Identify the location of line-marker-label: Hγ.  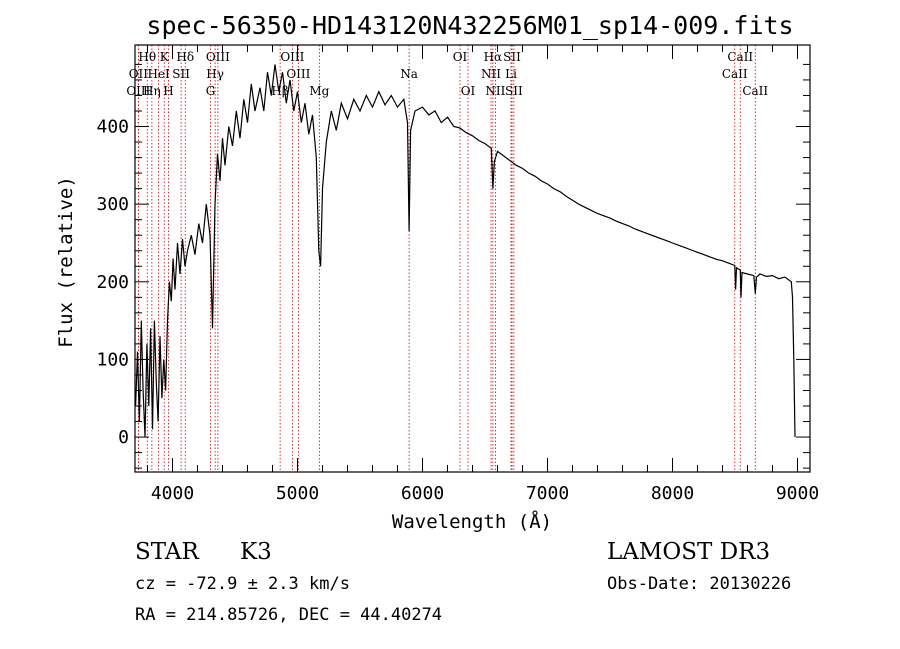
(215, 74).